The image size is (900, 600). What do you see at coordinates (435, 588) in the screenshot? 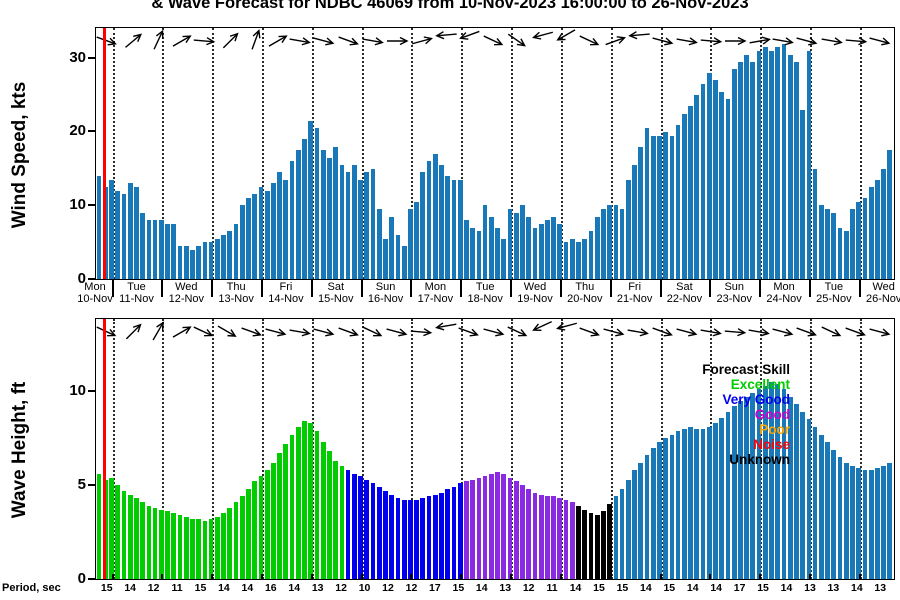
I see `period-value: 17` at bounding box center [435, 588].